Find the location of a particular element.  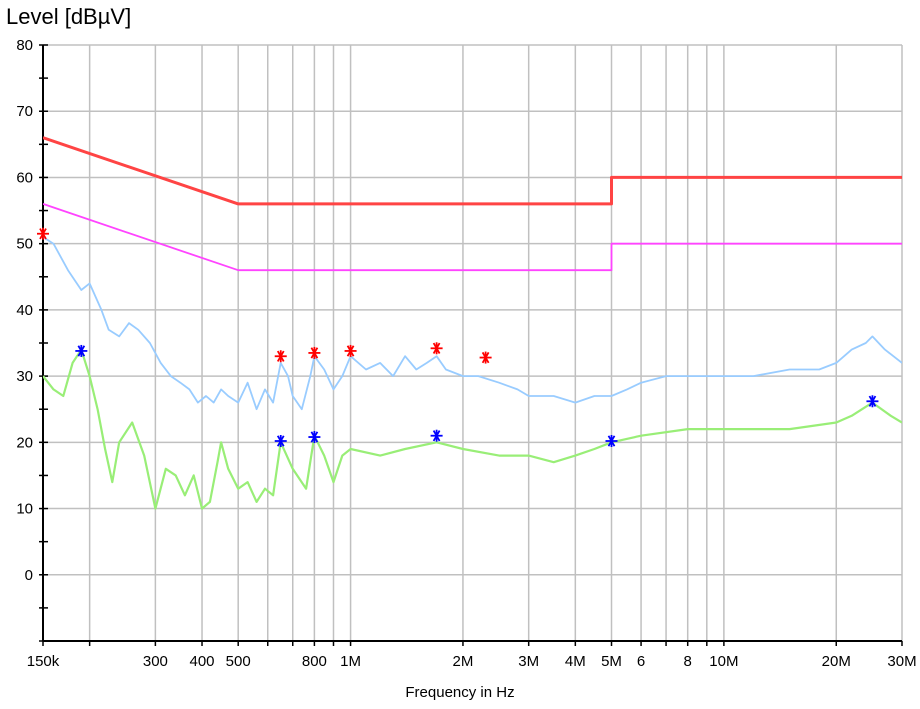

x-tick-label: 6 is located at coordinates (641, 661).